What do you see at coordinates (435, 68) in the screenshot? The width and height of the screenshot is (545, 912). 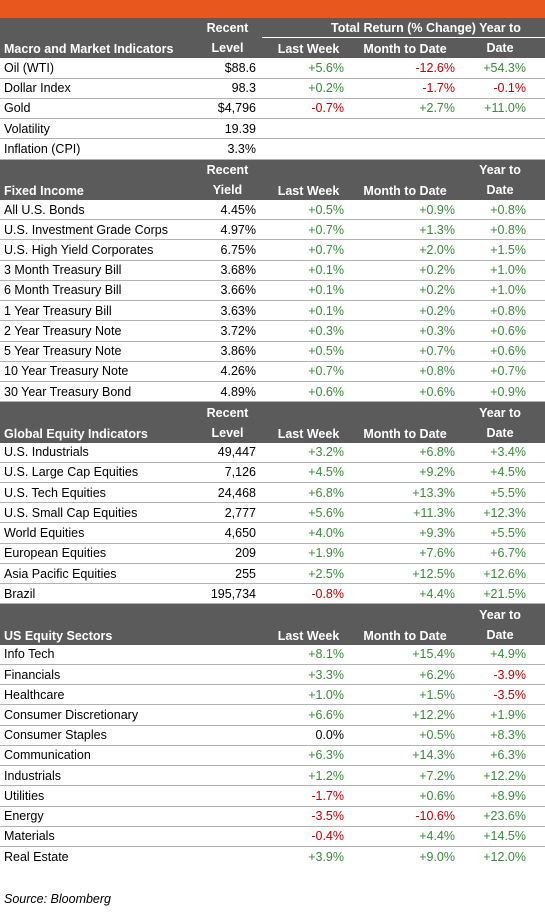 I see `row-month-to-date: -12.6%` at bounding box center [435, 68].